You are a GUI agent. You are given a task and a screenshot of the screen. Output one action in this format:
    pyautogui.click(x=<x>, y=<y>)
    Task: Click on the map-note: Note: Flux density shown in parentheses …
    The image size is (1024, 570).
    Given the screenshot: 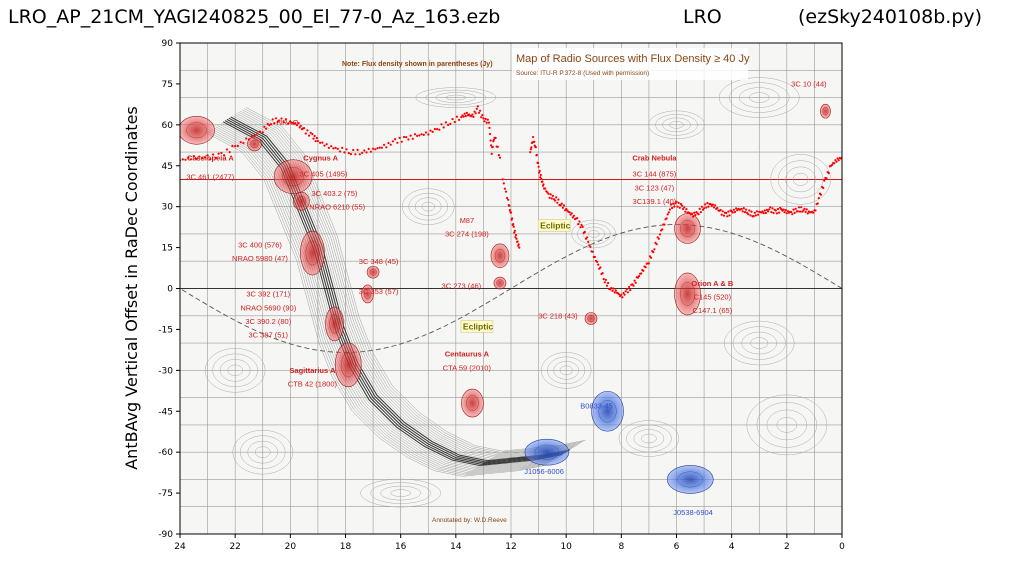 What is the action you would take?
    pyautogui.click(x=417, y=64)
    